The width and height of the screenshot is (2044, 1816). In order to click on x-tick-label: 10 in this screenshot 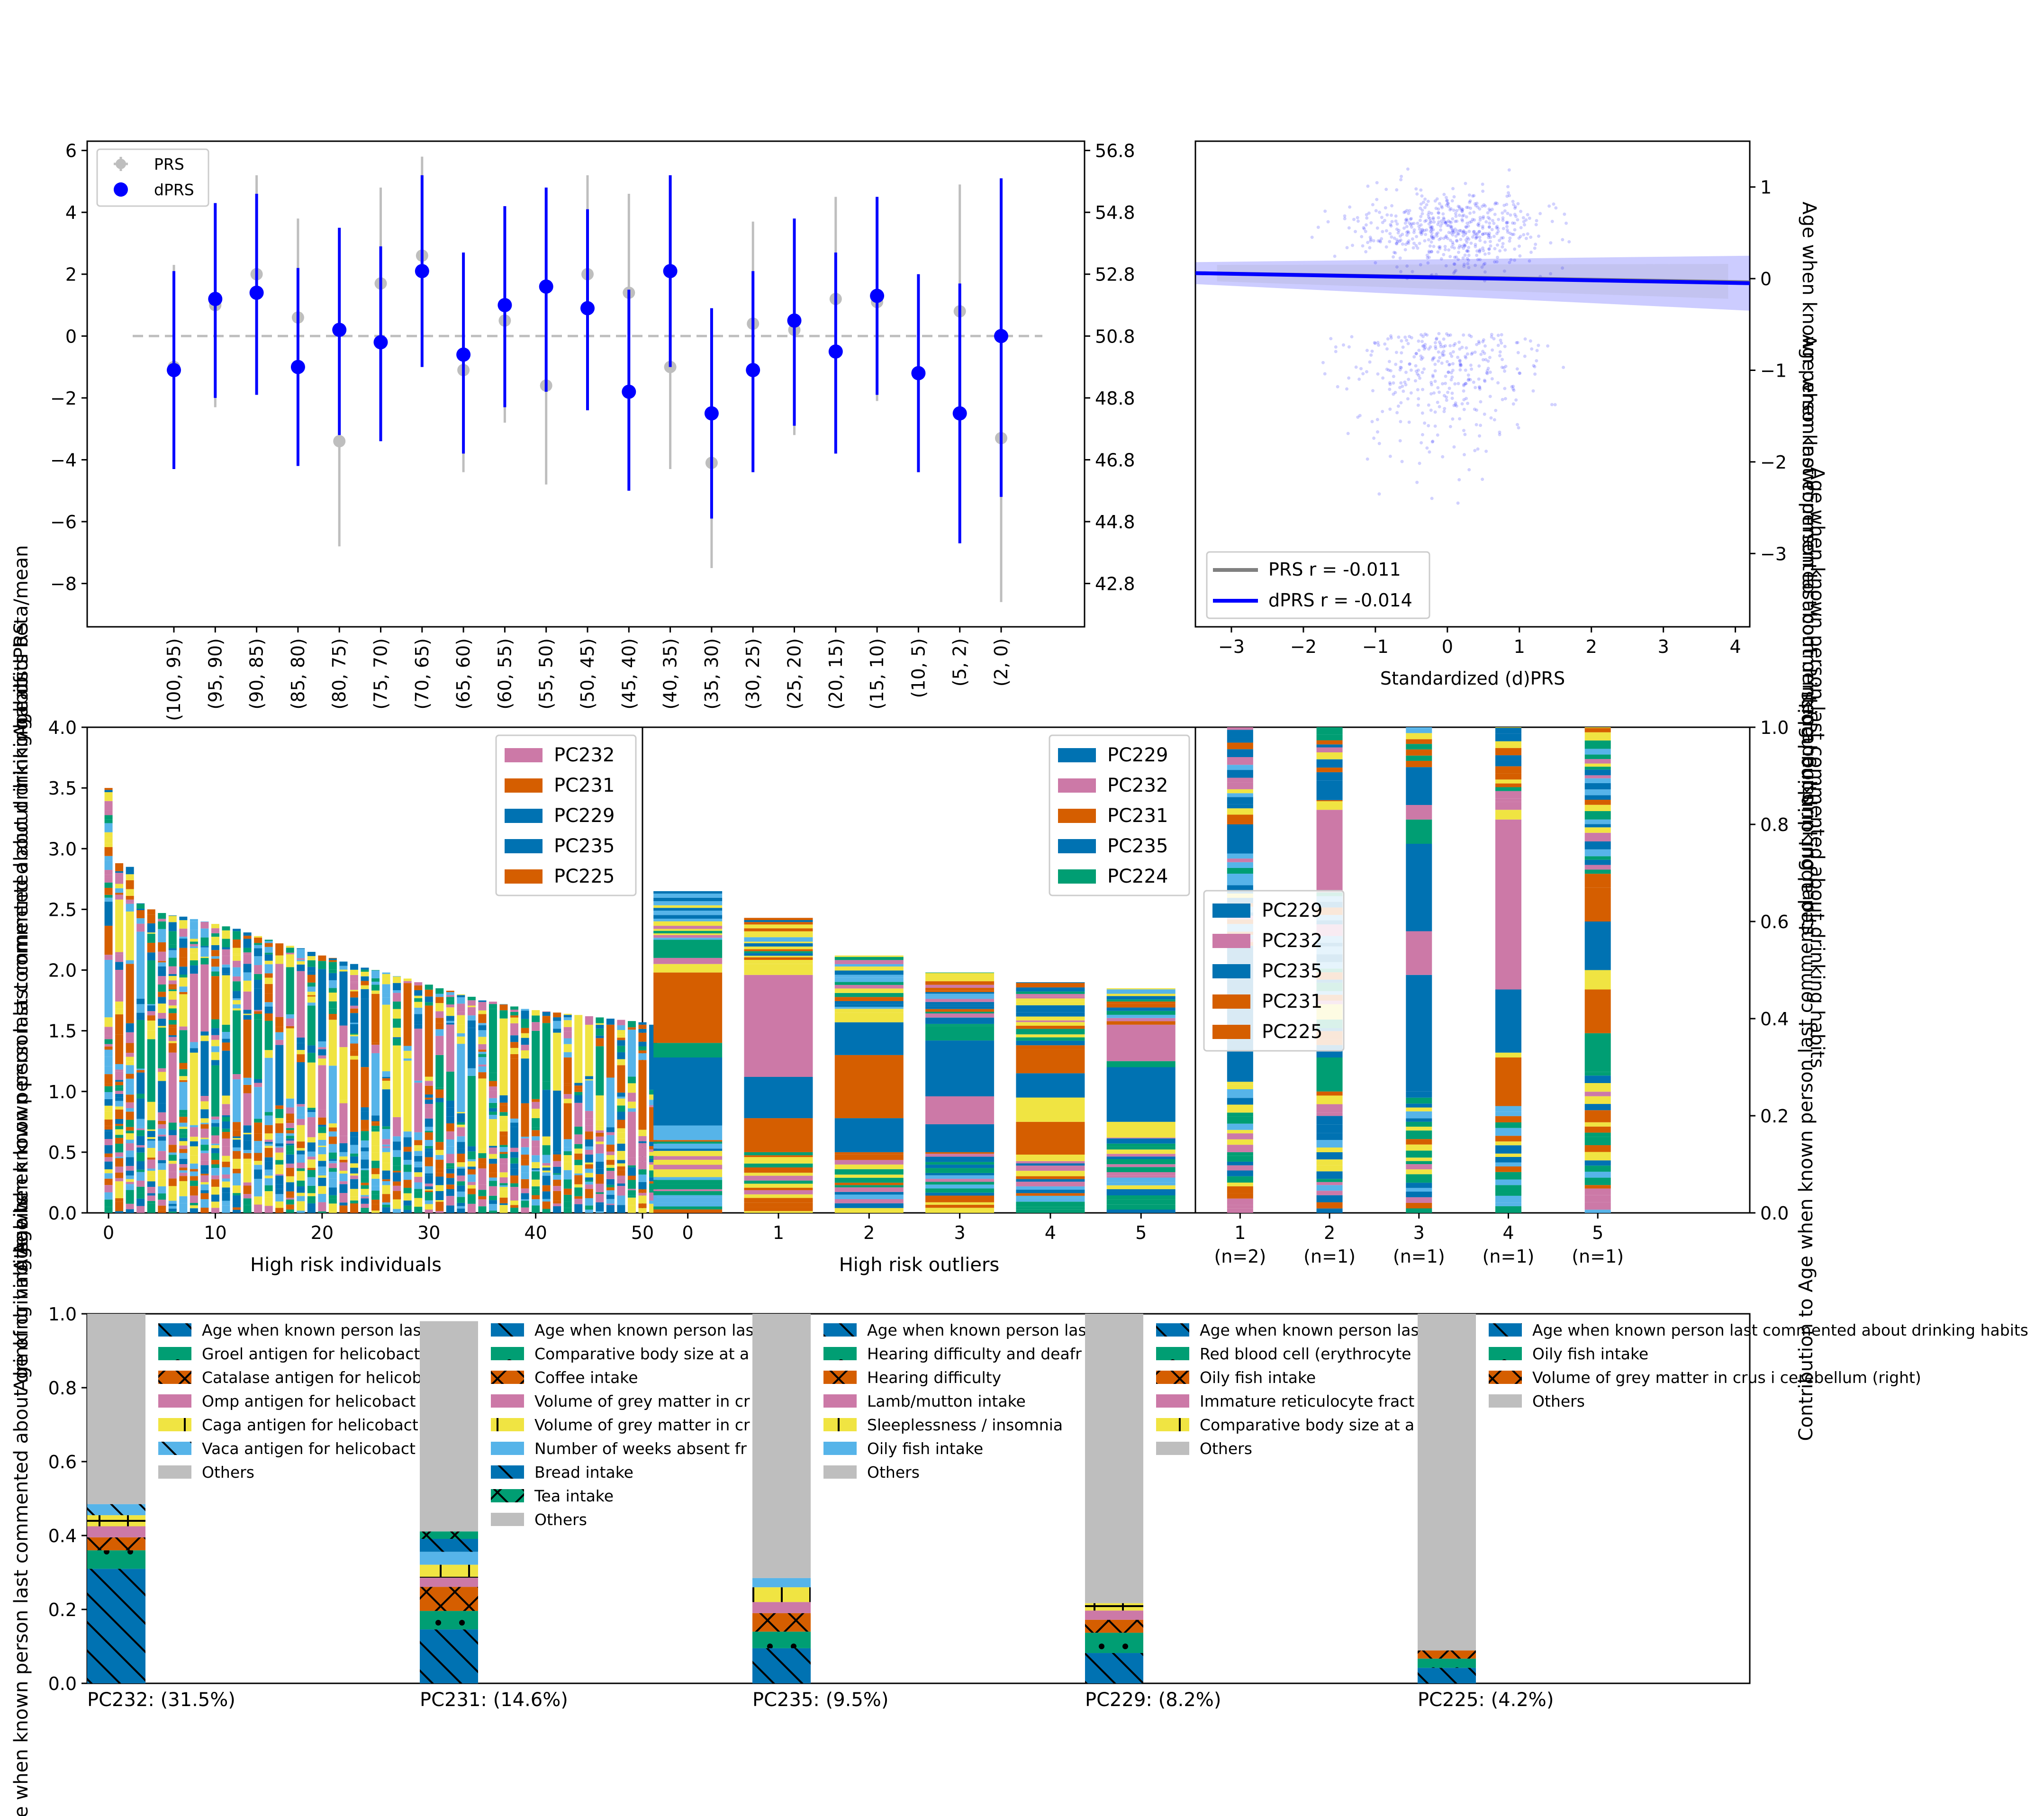, I will do `click(215, 1232)`.